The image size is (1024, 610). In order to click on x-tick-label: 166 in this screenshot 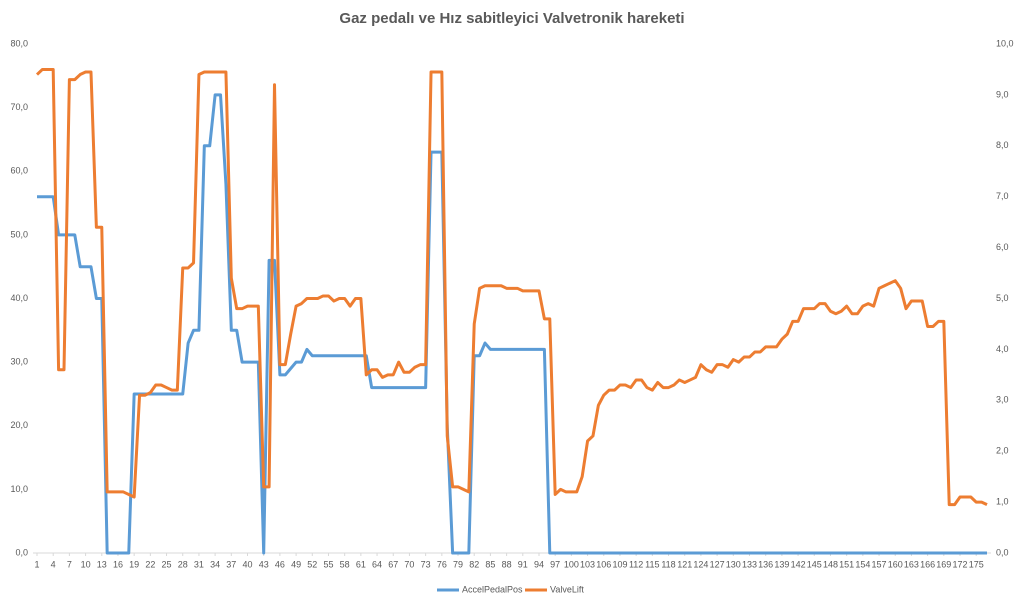, I will do `click(927, 564)`.